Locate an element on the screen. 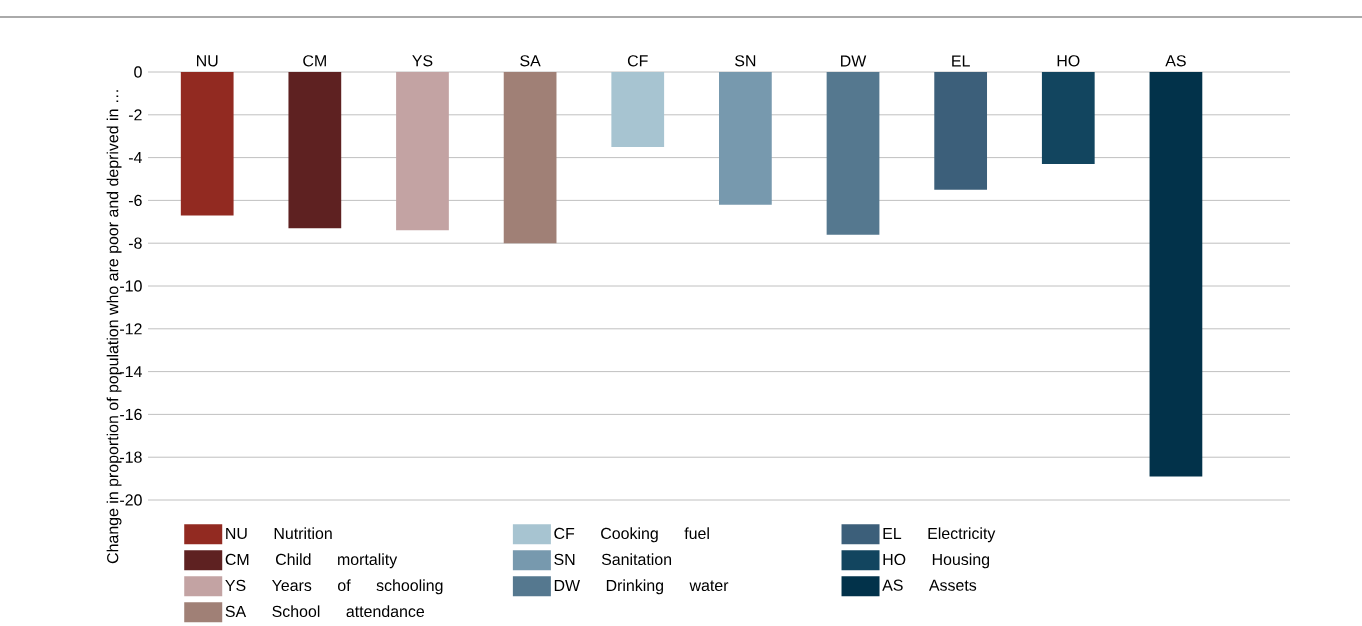  x-tick-label: CM is located at coordinates (314, 61).